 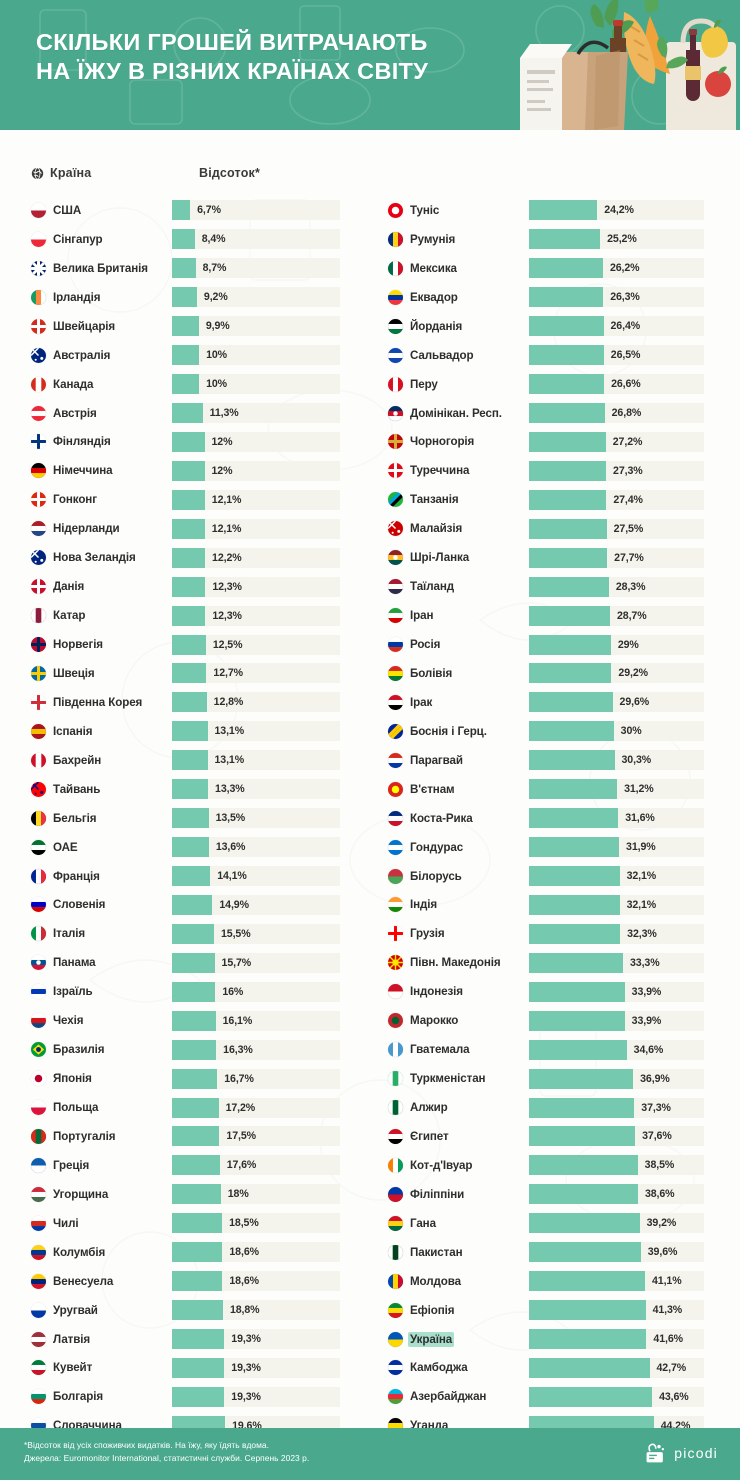 I want to click on bar-track: 13,1%, so click(x=256, y=760).